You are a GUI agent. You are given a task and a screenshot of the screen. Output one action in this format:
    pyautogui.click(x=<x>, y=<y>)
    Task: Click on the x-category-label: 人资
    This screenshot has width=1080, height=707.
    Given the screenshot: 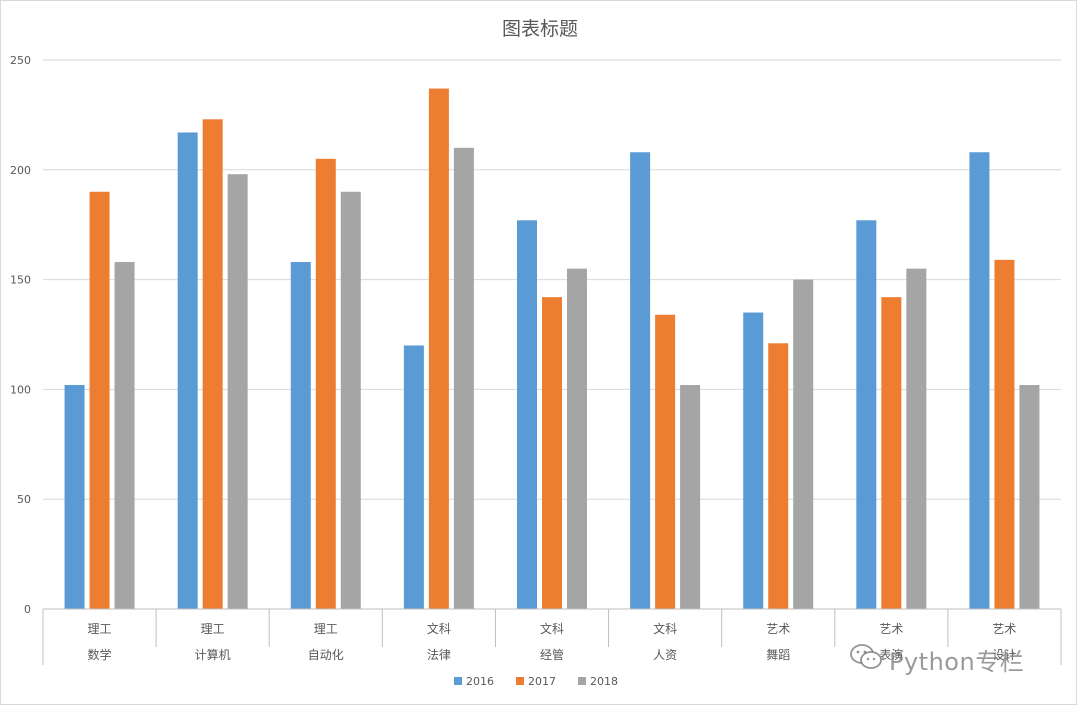 What is the action you would take?
    pyautogui.click(x=665, y=655)
    